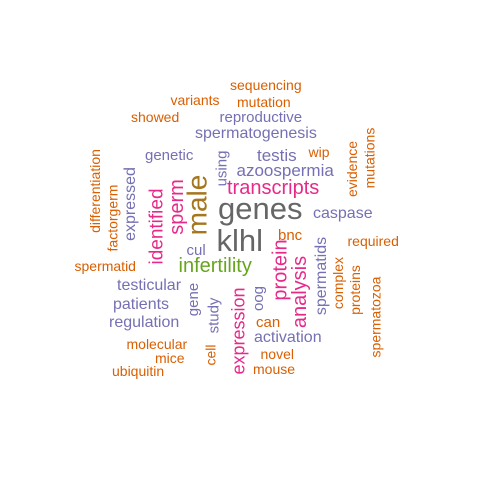 The width and height of the screenshot is (480, 480). Describe the element at coordinates (176, 207) in the screenshot. I see `word-sperm: sperm` at that location.